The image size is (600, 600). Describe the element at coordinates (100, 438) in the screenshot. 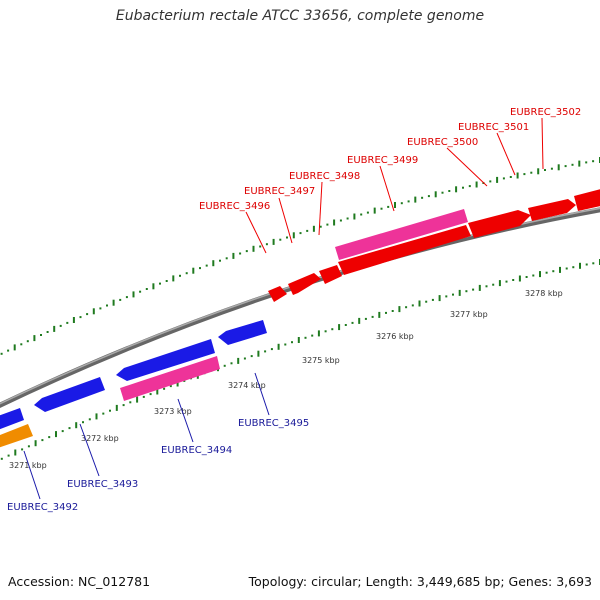

I see `scale-label: 3272 kbp` at that location.